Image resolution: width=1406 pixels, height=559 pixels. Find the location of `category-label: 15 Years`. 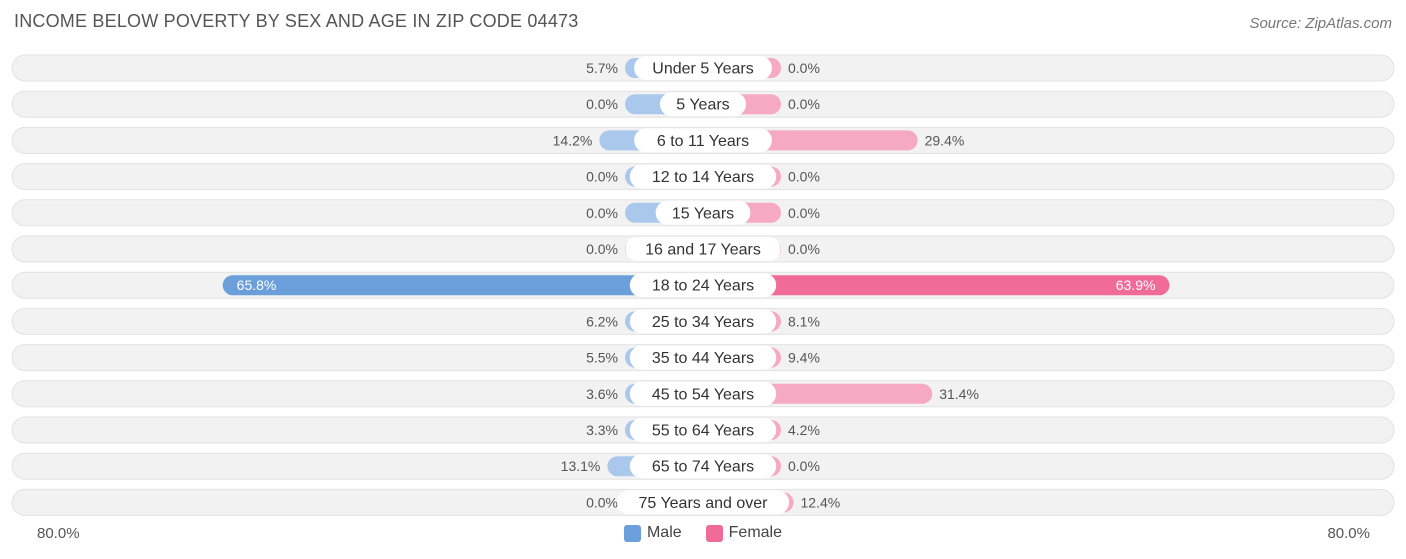

category-label: 15 Years is located at coordinates (703, 213).